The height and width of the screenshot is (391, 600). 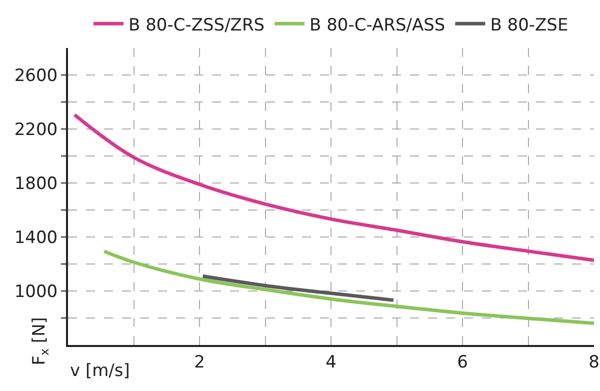 I want to click on line-series, so click(x=298, y=288).